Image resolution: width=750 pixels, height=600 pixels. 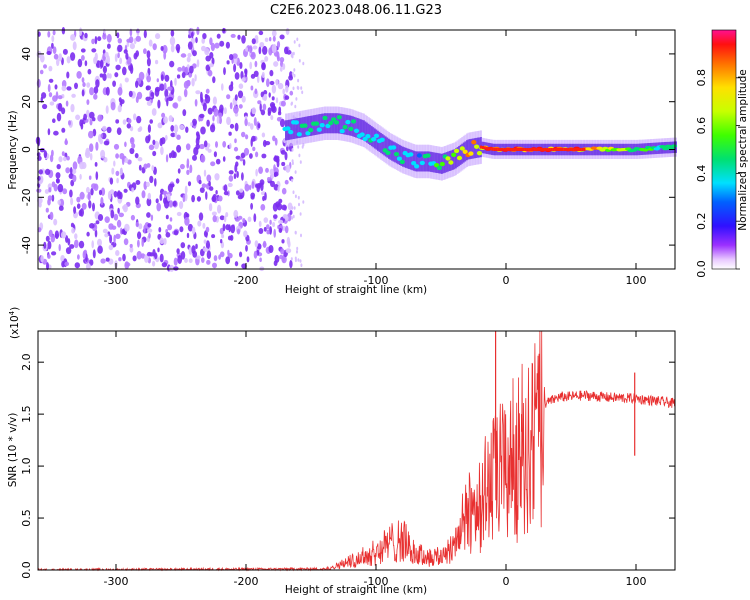 I want to click on y-tick-label: 1.5, so click(x=26, y=414).